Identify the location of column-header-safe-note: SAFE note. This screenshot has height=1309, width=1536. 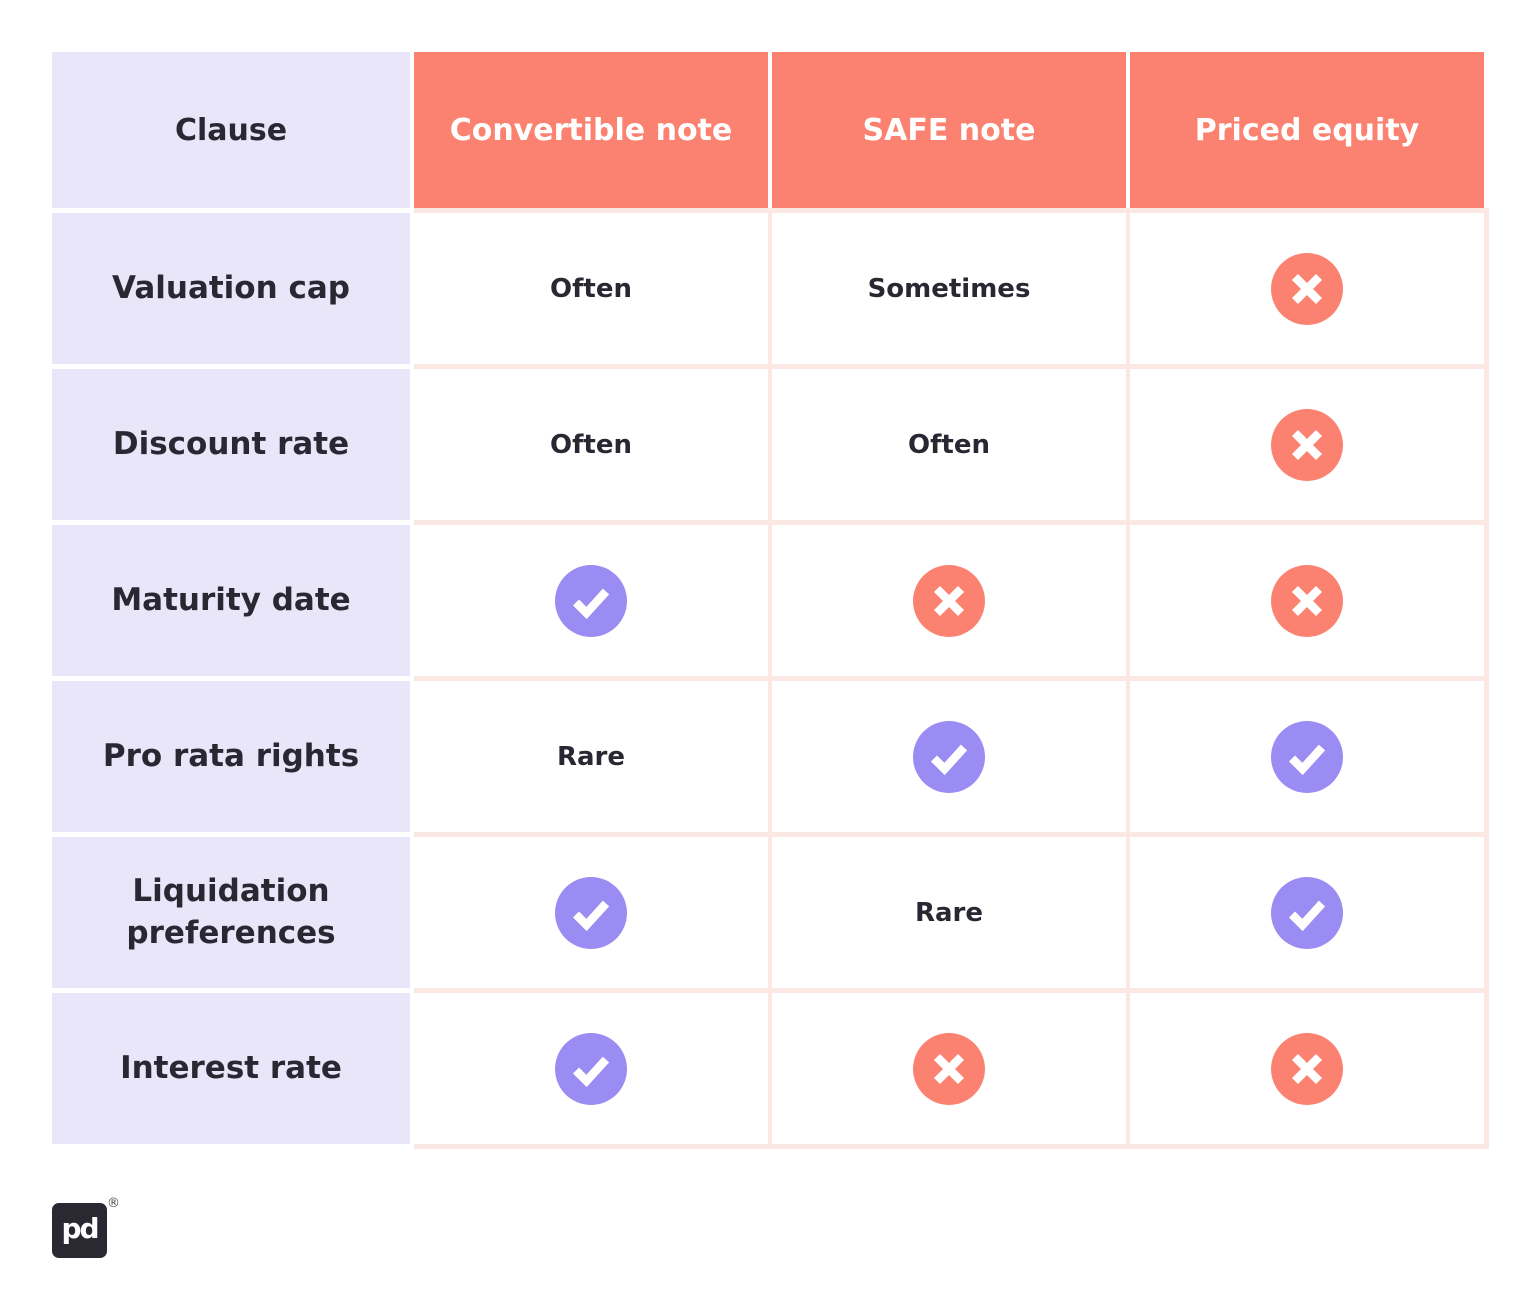
(949, 130).